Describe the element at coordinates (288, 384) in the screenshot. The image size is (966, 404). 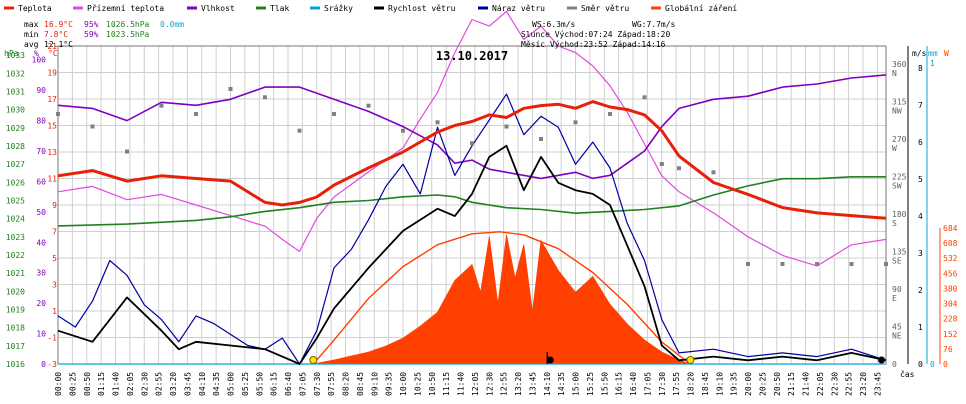
I see `x-tick-label: 06:40` at that location.